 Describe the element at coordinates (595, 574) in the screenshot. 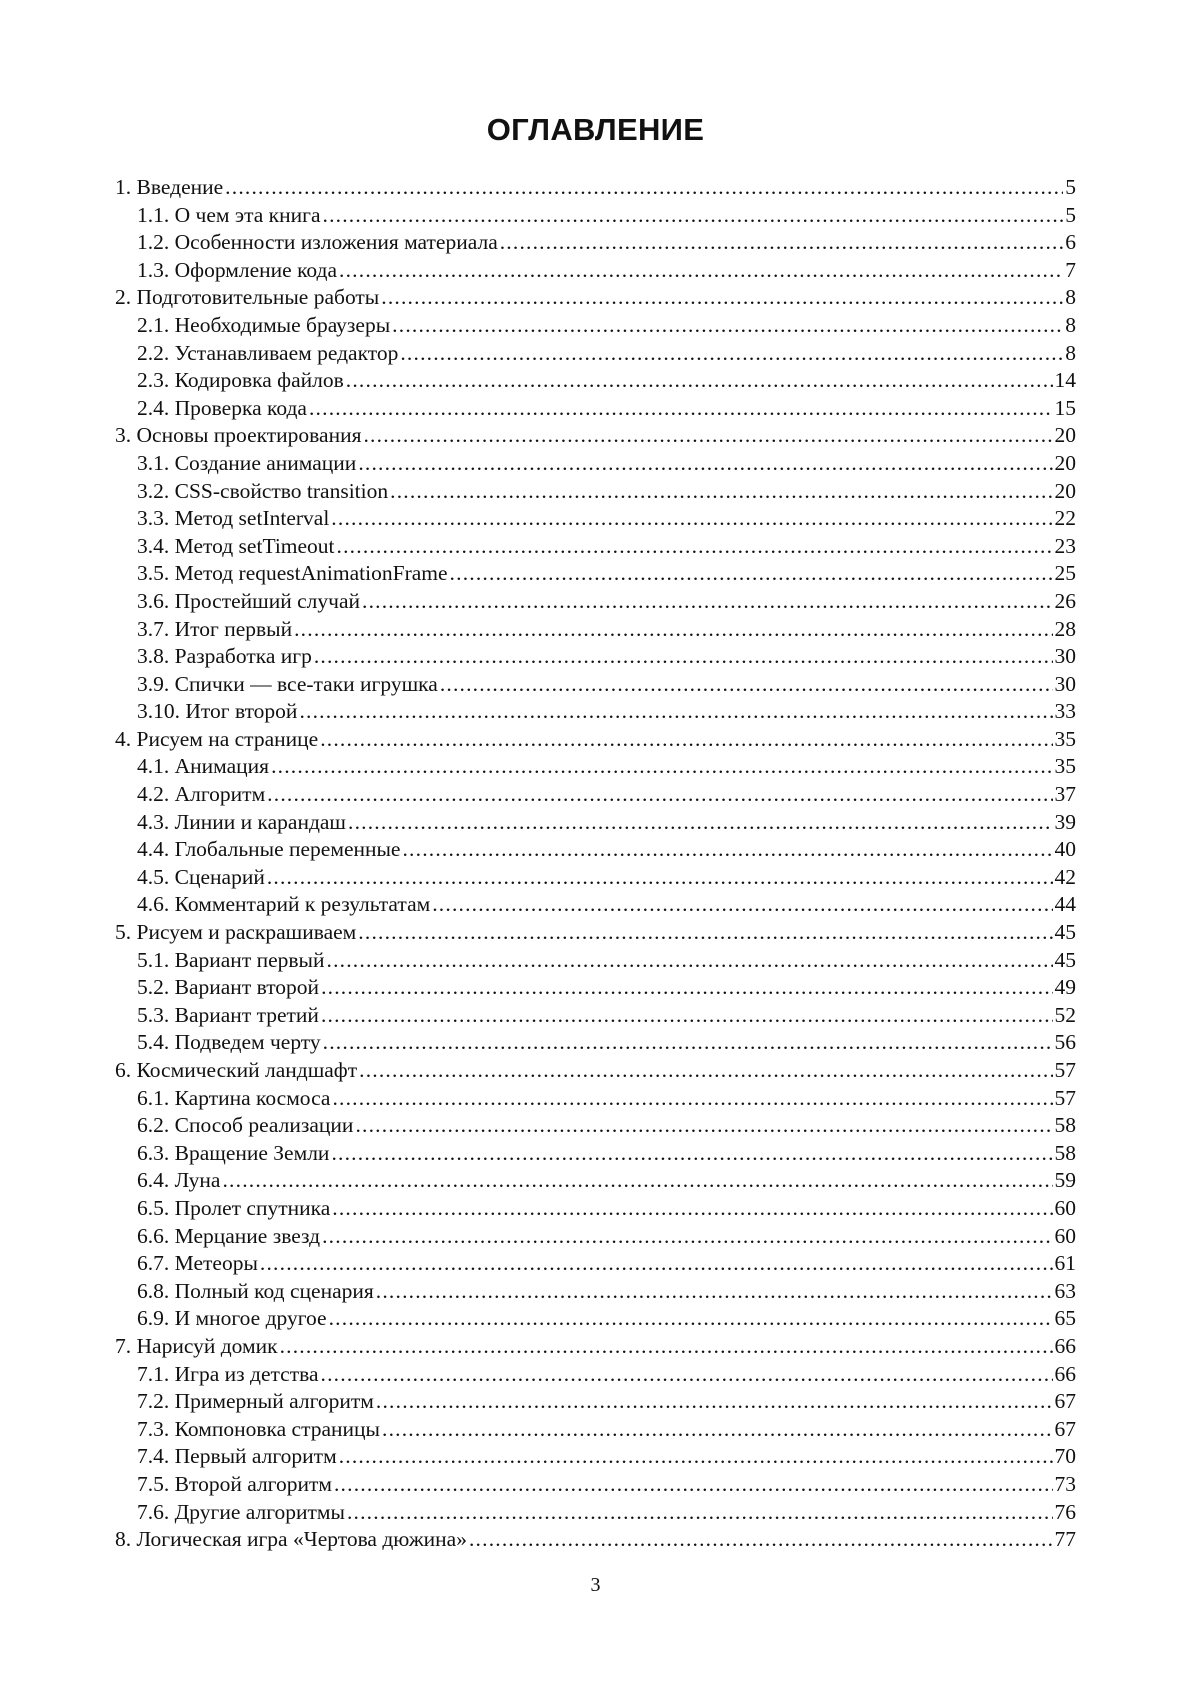

I see `toc-section-entry: 3.5. Метод requestAnimationFrame 25` at that location.